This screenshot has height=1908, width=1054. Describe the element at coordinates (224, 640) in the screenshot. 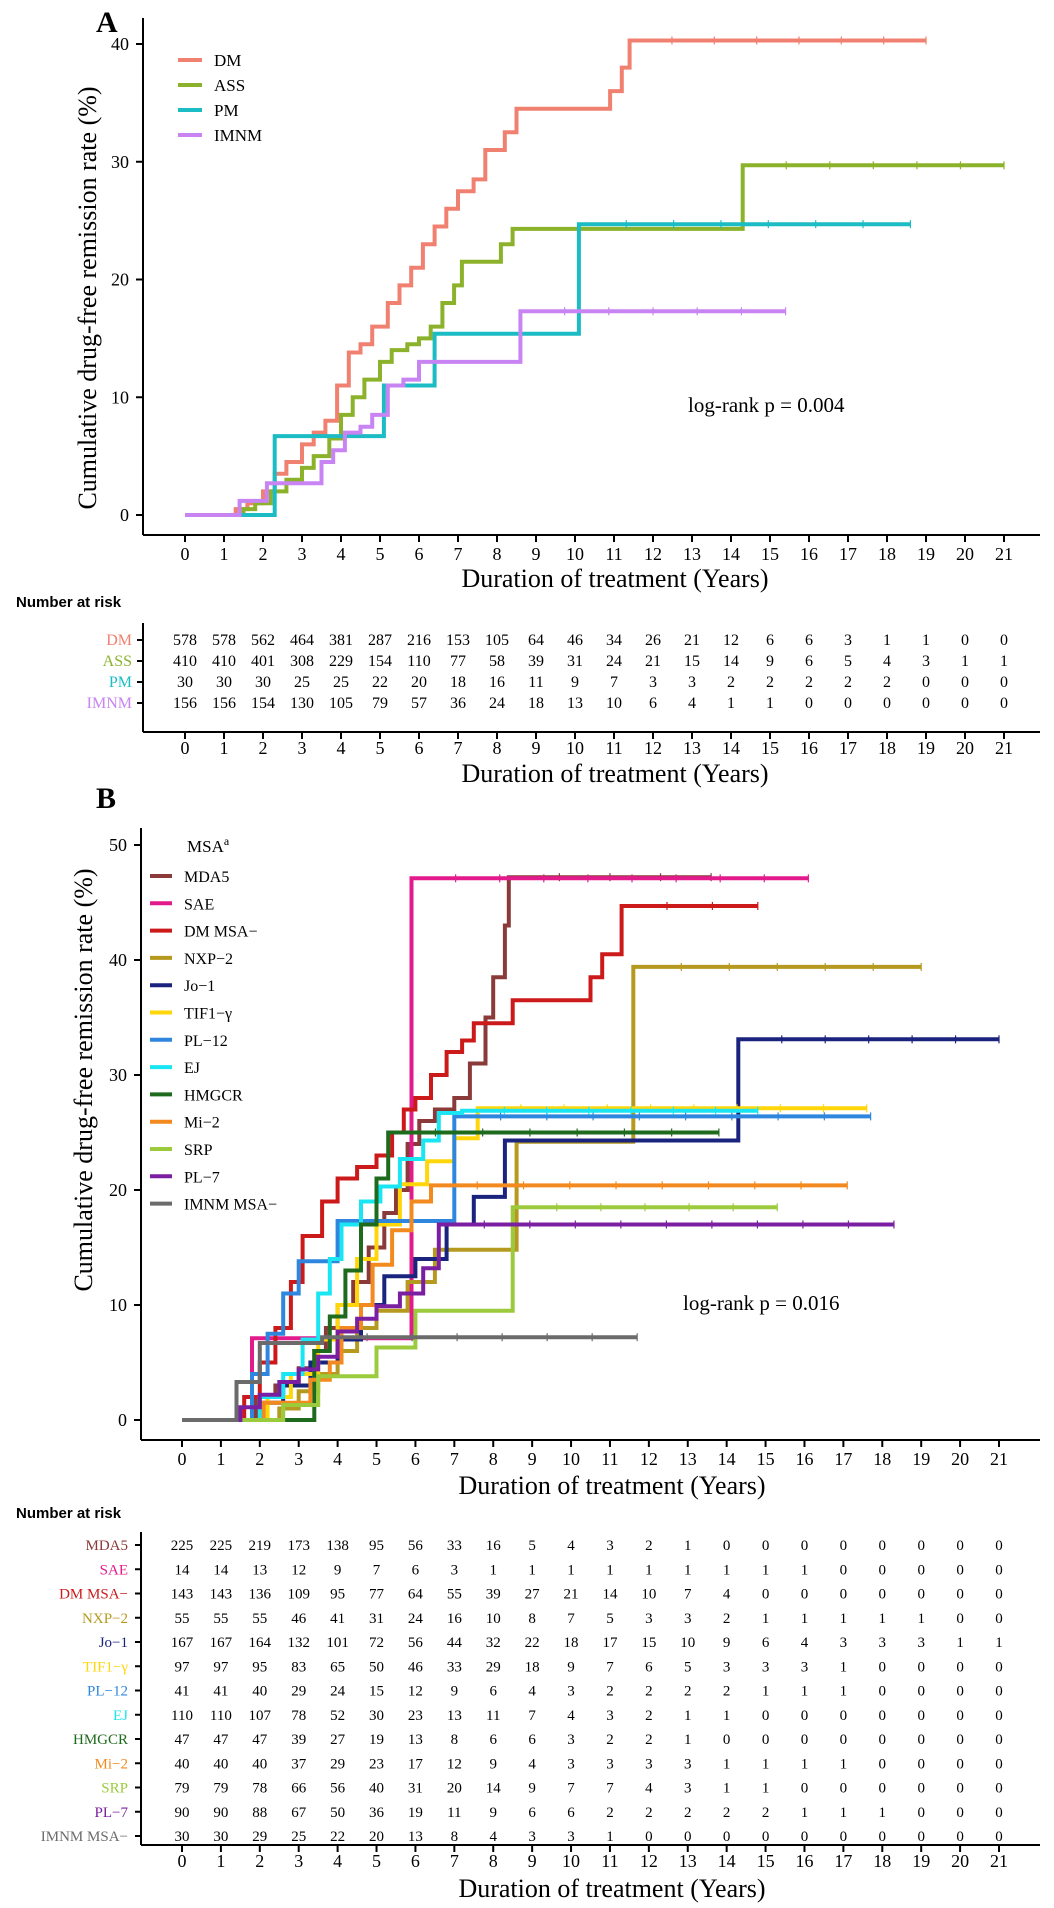

I see `risk-value: 578` at that location.